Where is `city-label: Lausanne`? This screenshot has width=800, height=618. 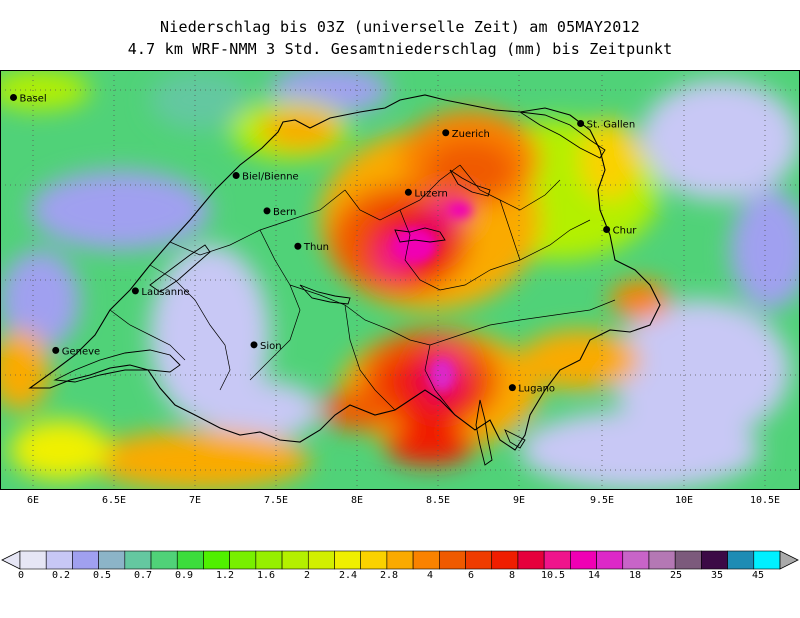 city-label: Lausanne is located at coordinates (165, 292).